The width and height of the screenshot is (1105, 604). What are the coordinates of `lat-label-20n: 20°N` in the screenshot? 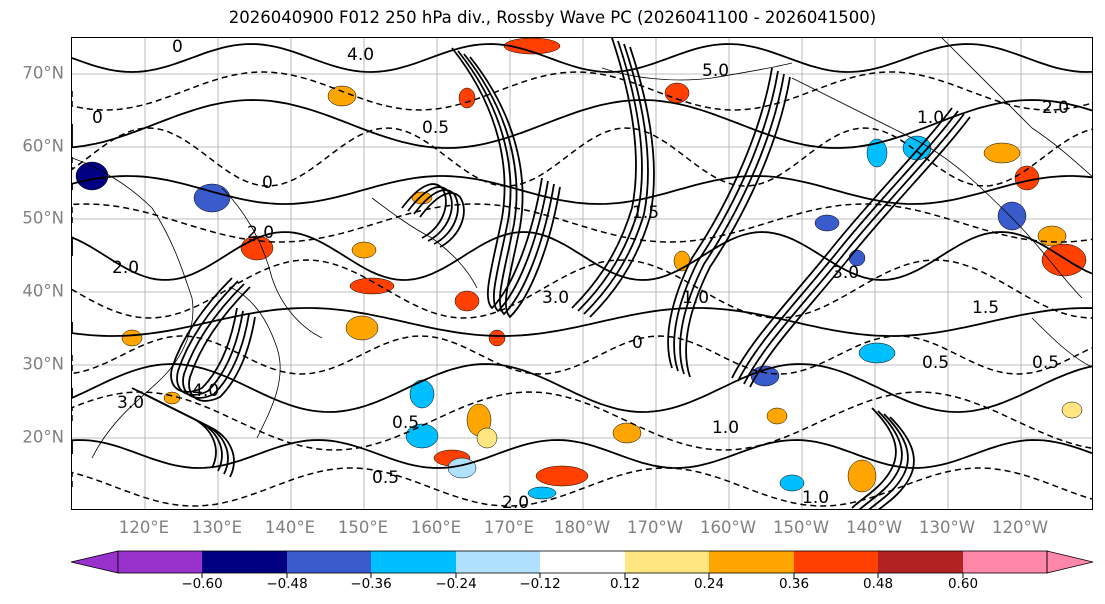 It's located at (43, 437).